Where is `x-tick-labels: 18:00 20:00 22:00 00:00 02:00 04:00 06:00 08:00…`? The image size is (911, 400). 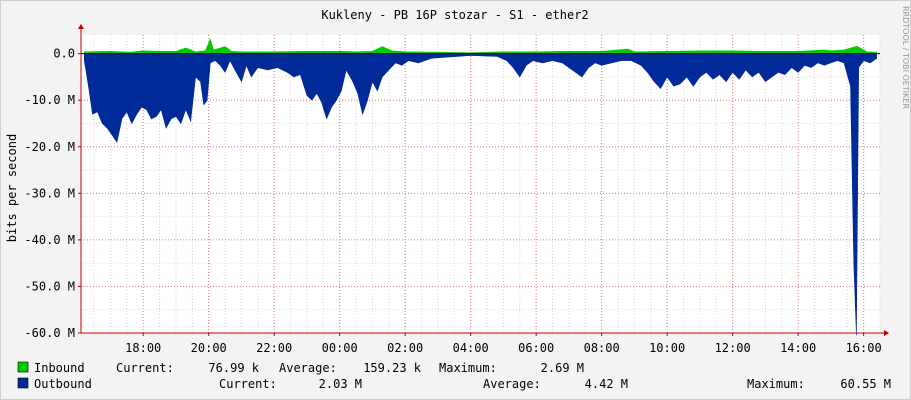
x-tick-labels: 18:00 20:00 22:00 00:00 02:00 04:00 06:00 08:00… is located at coordinates (503, 348).